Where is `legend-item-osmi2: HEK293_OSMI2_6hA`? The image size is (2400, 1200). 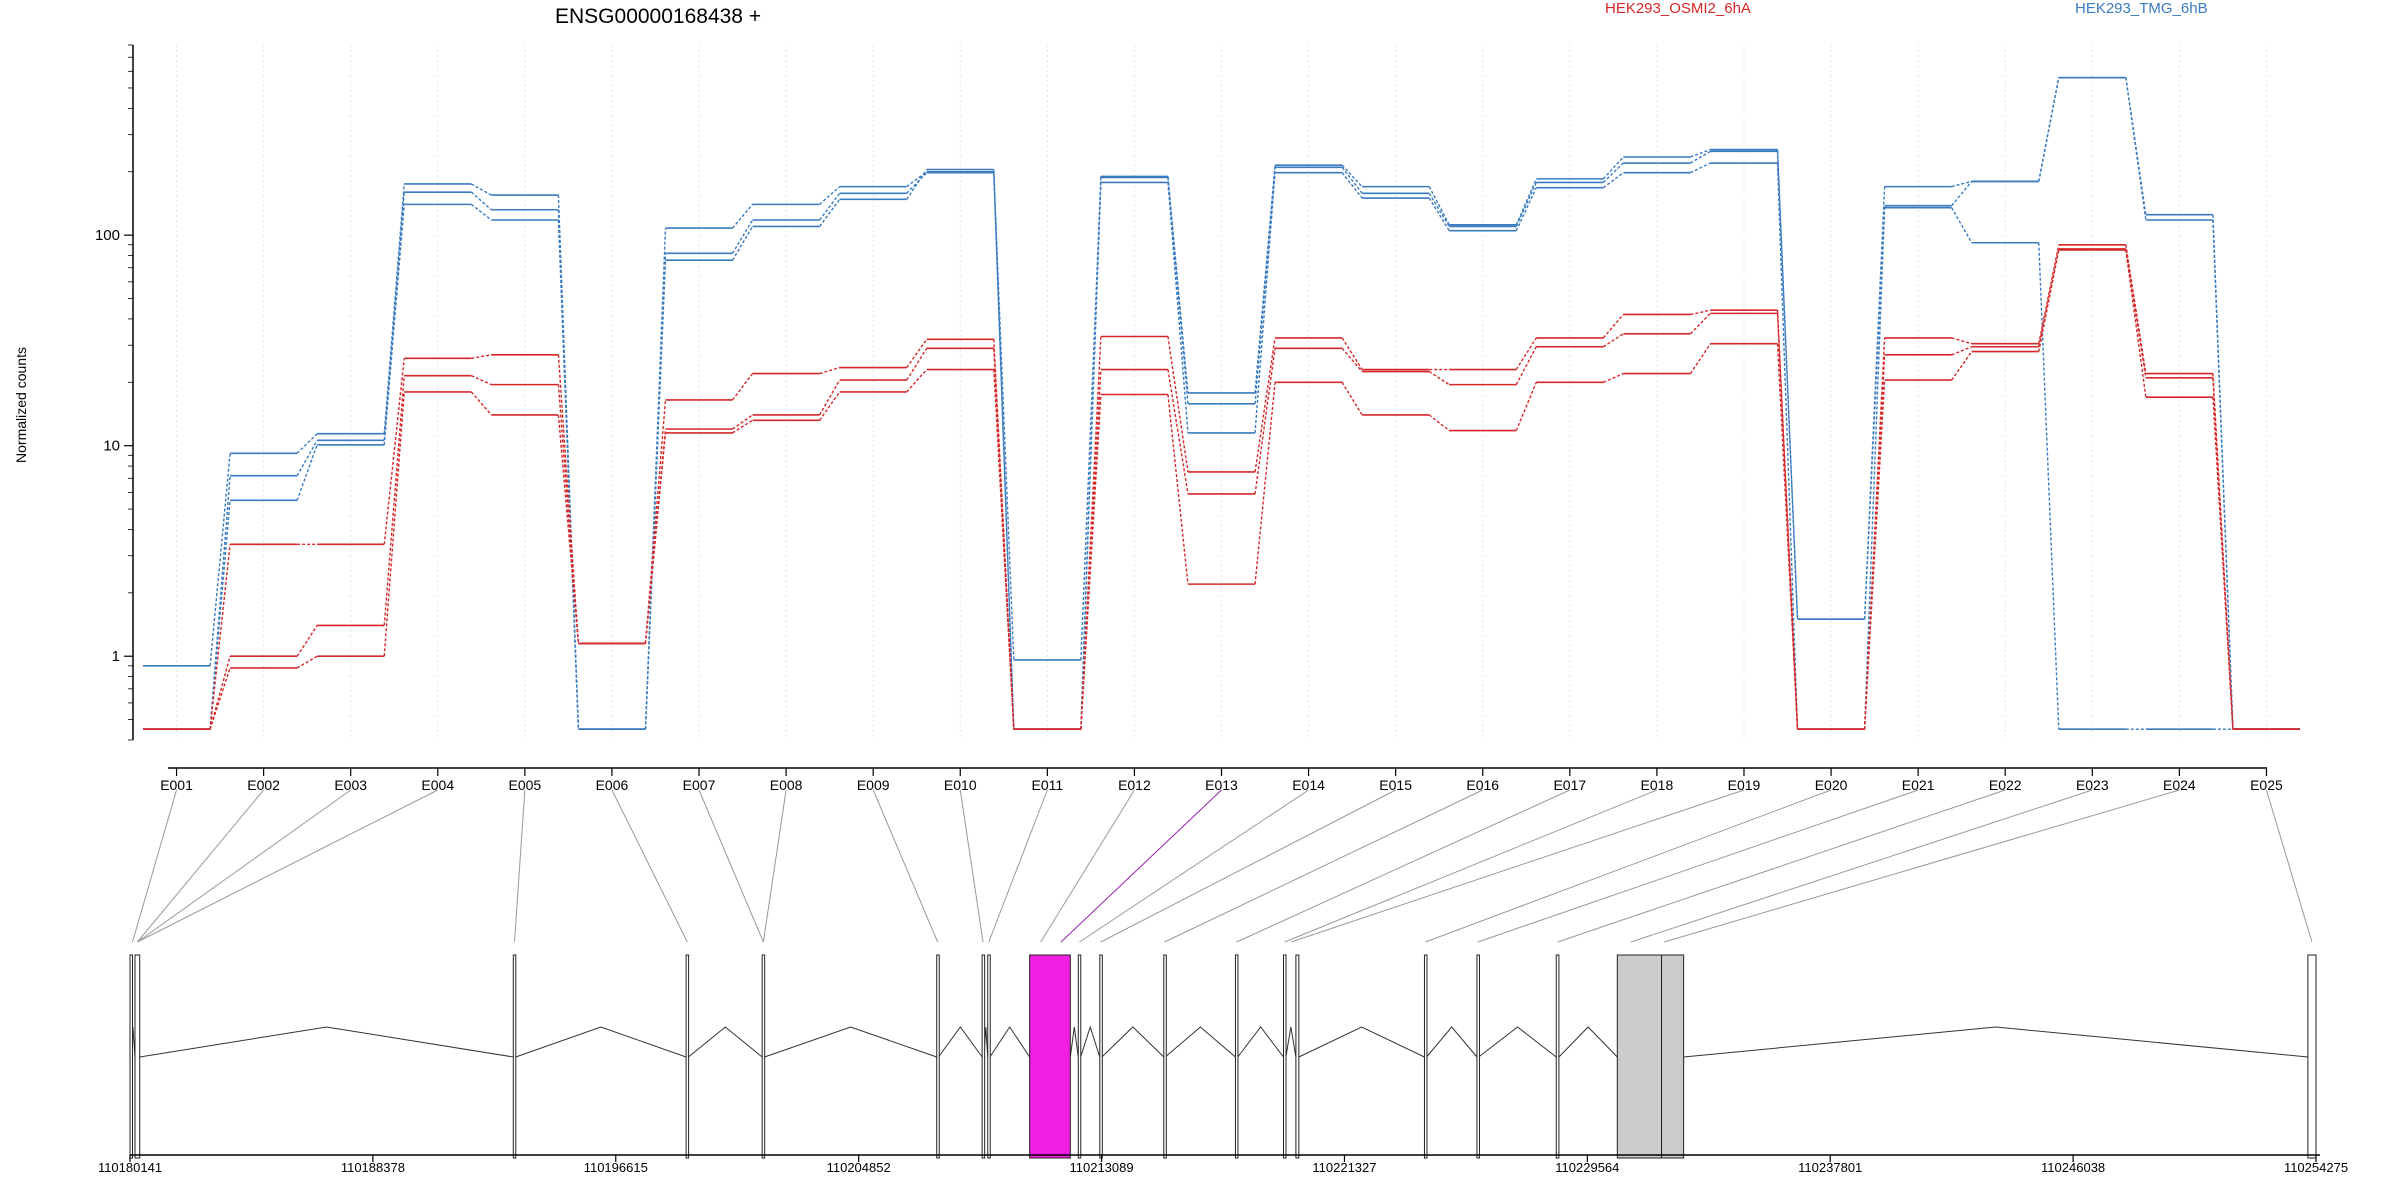 legend-item-osmi2: HEK293_OSMI2_6hA is located at coordinates (1678, 8).